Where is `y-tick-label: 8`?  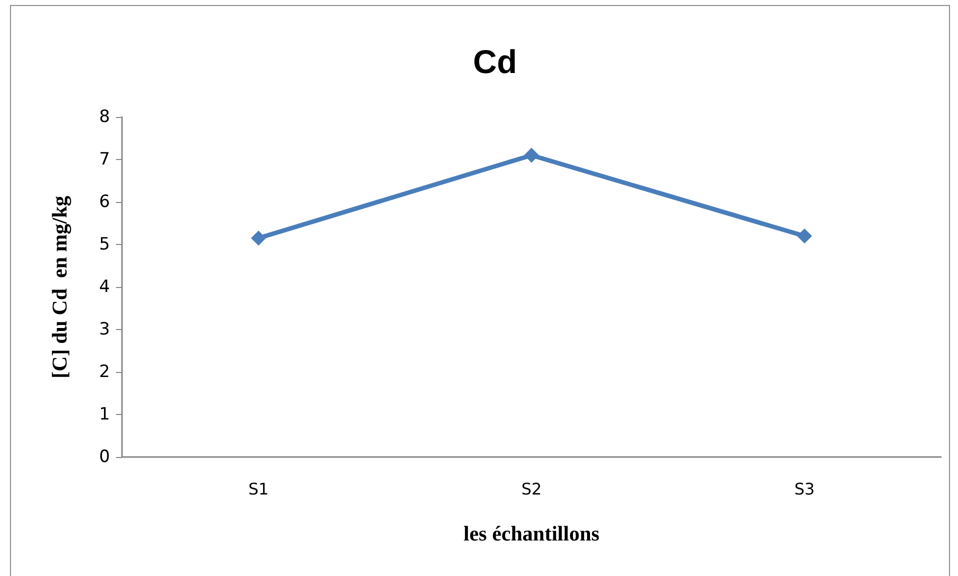 y-tick-label: 8 is located at coordinates (104, 117).